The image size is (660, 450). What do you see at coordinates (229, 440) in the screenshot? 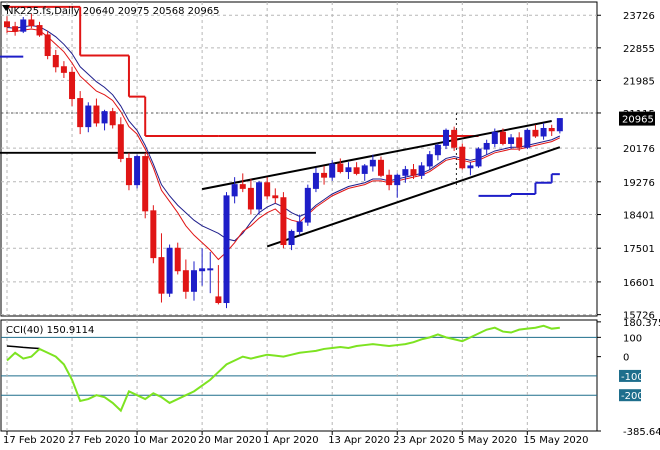
I see `time-tick-label: 20 Mar 2020` at bounding box center [229, 440].